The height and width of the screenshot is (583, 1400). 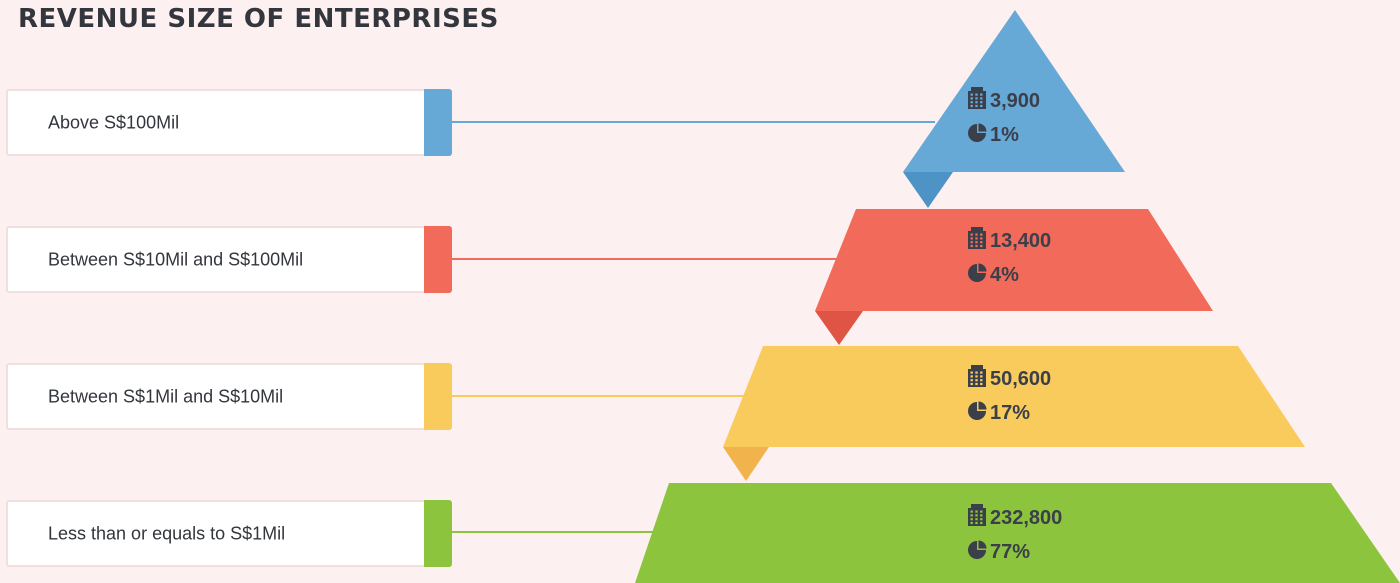 What do you see at coordinates (1004, 275) in the screenshot?
I see `share-label: 4%` at bounding box center [1004, 275].